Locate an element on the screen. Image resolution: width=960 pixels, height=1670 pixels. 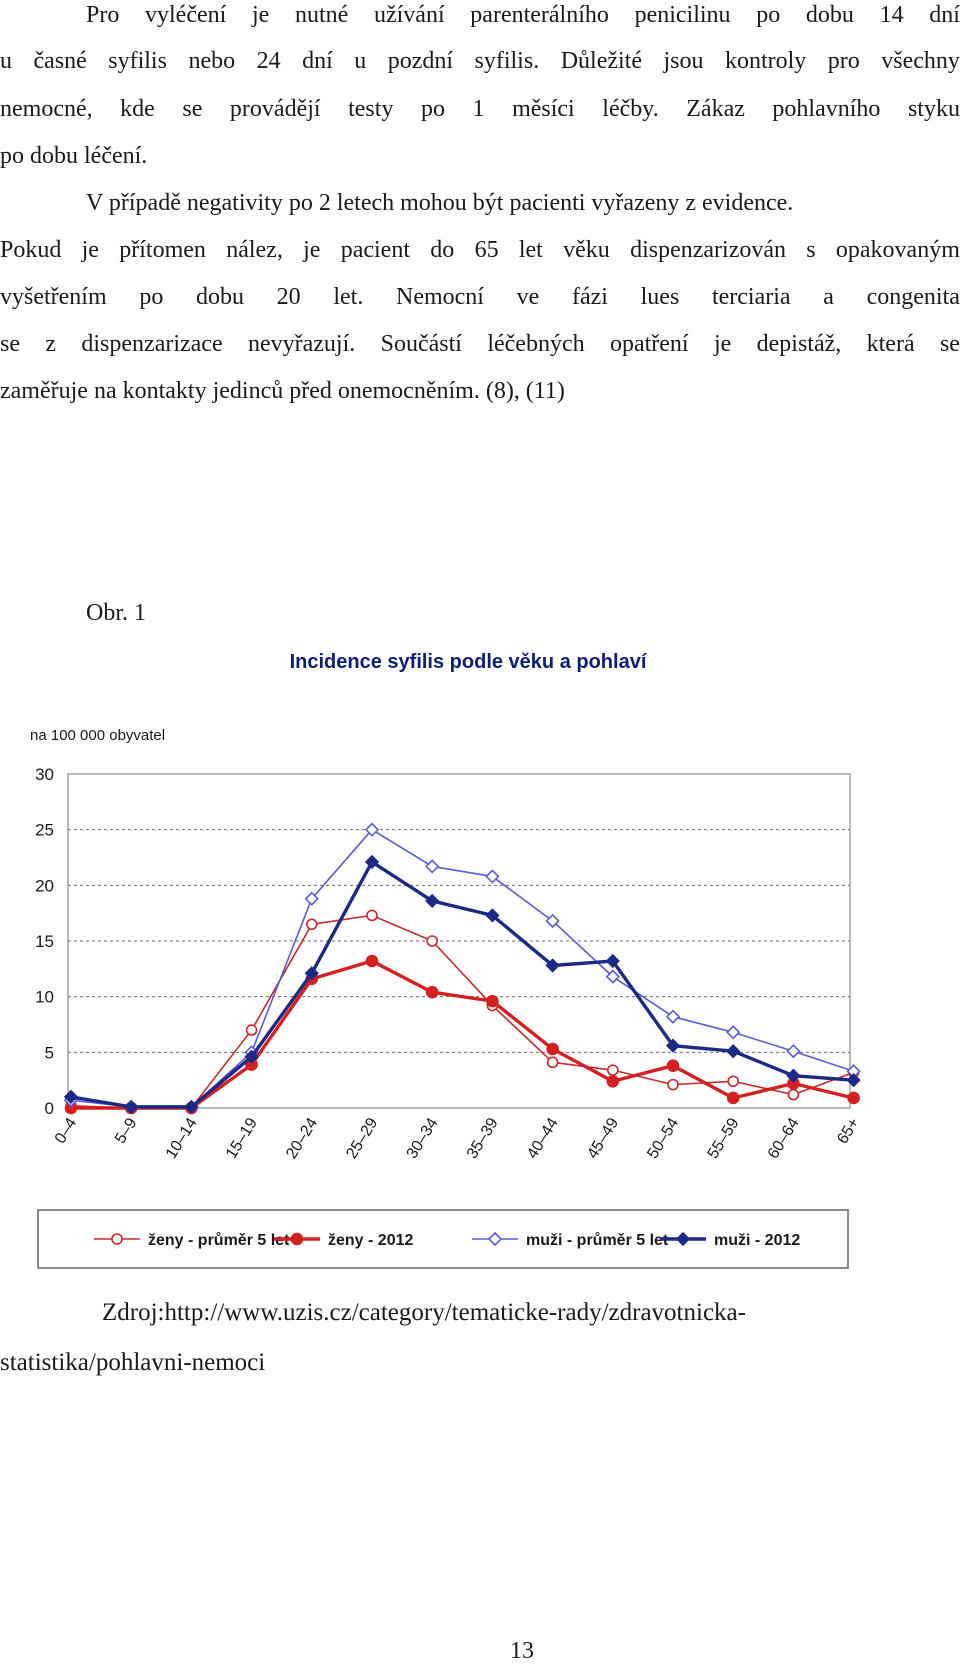
series-line is located at coordinates (462, 1011).